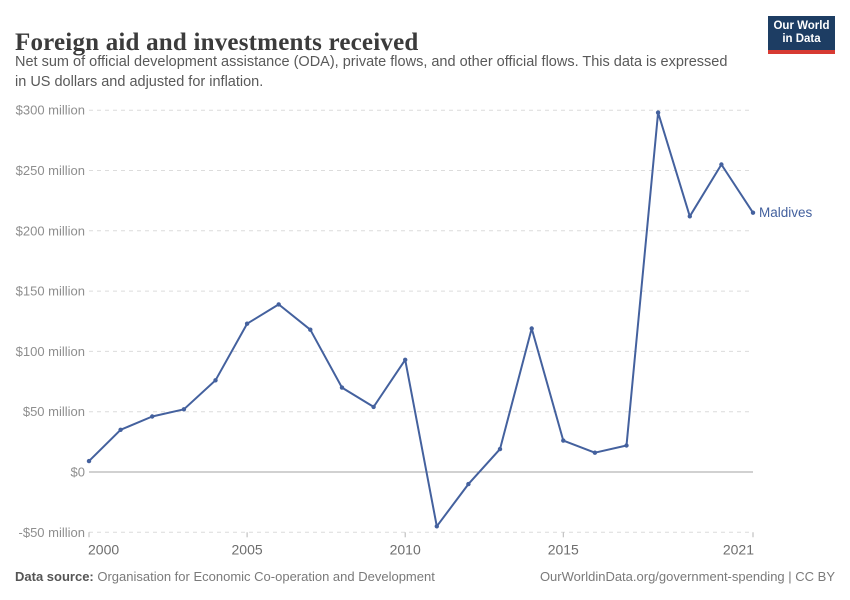 The image size is (850, 600). Describe the element at coordinates (103, 549) in the screenshot. I see `x-tick-label: 2000` at that location.